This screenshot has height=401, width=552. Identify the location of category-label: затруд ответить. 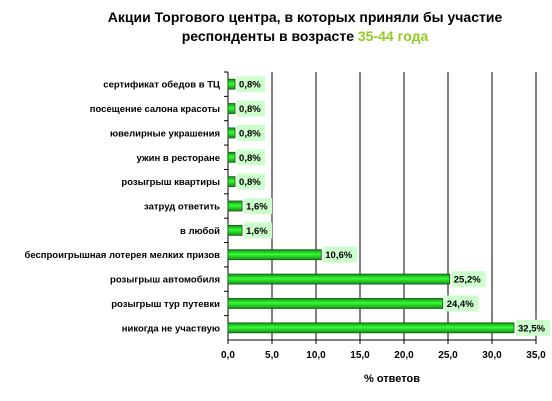
(182, 207).